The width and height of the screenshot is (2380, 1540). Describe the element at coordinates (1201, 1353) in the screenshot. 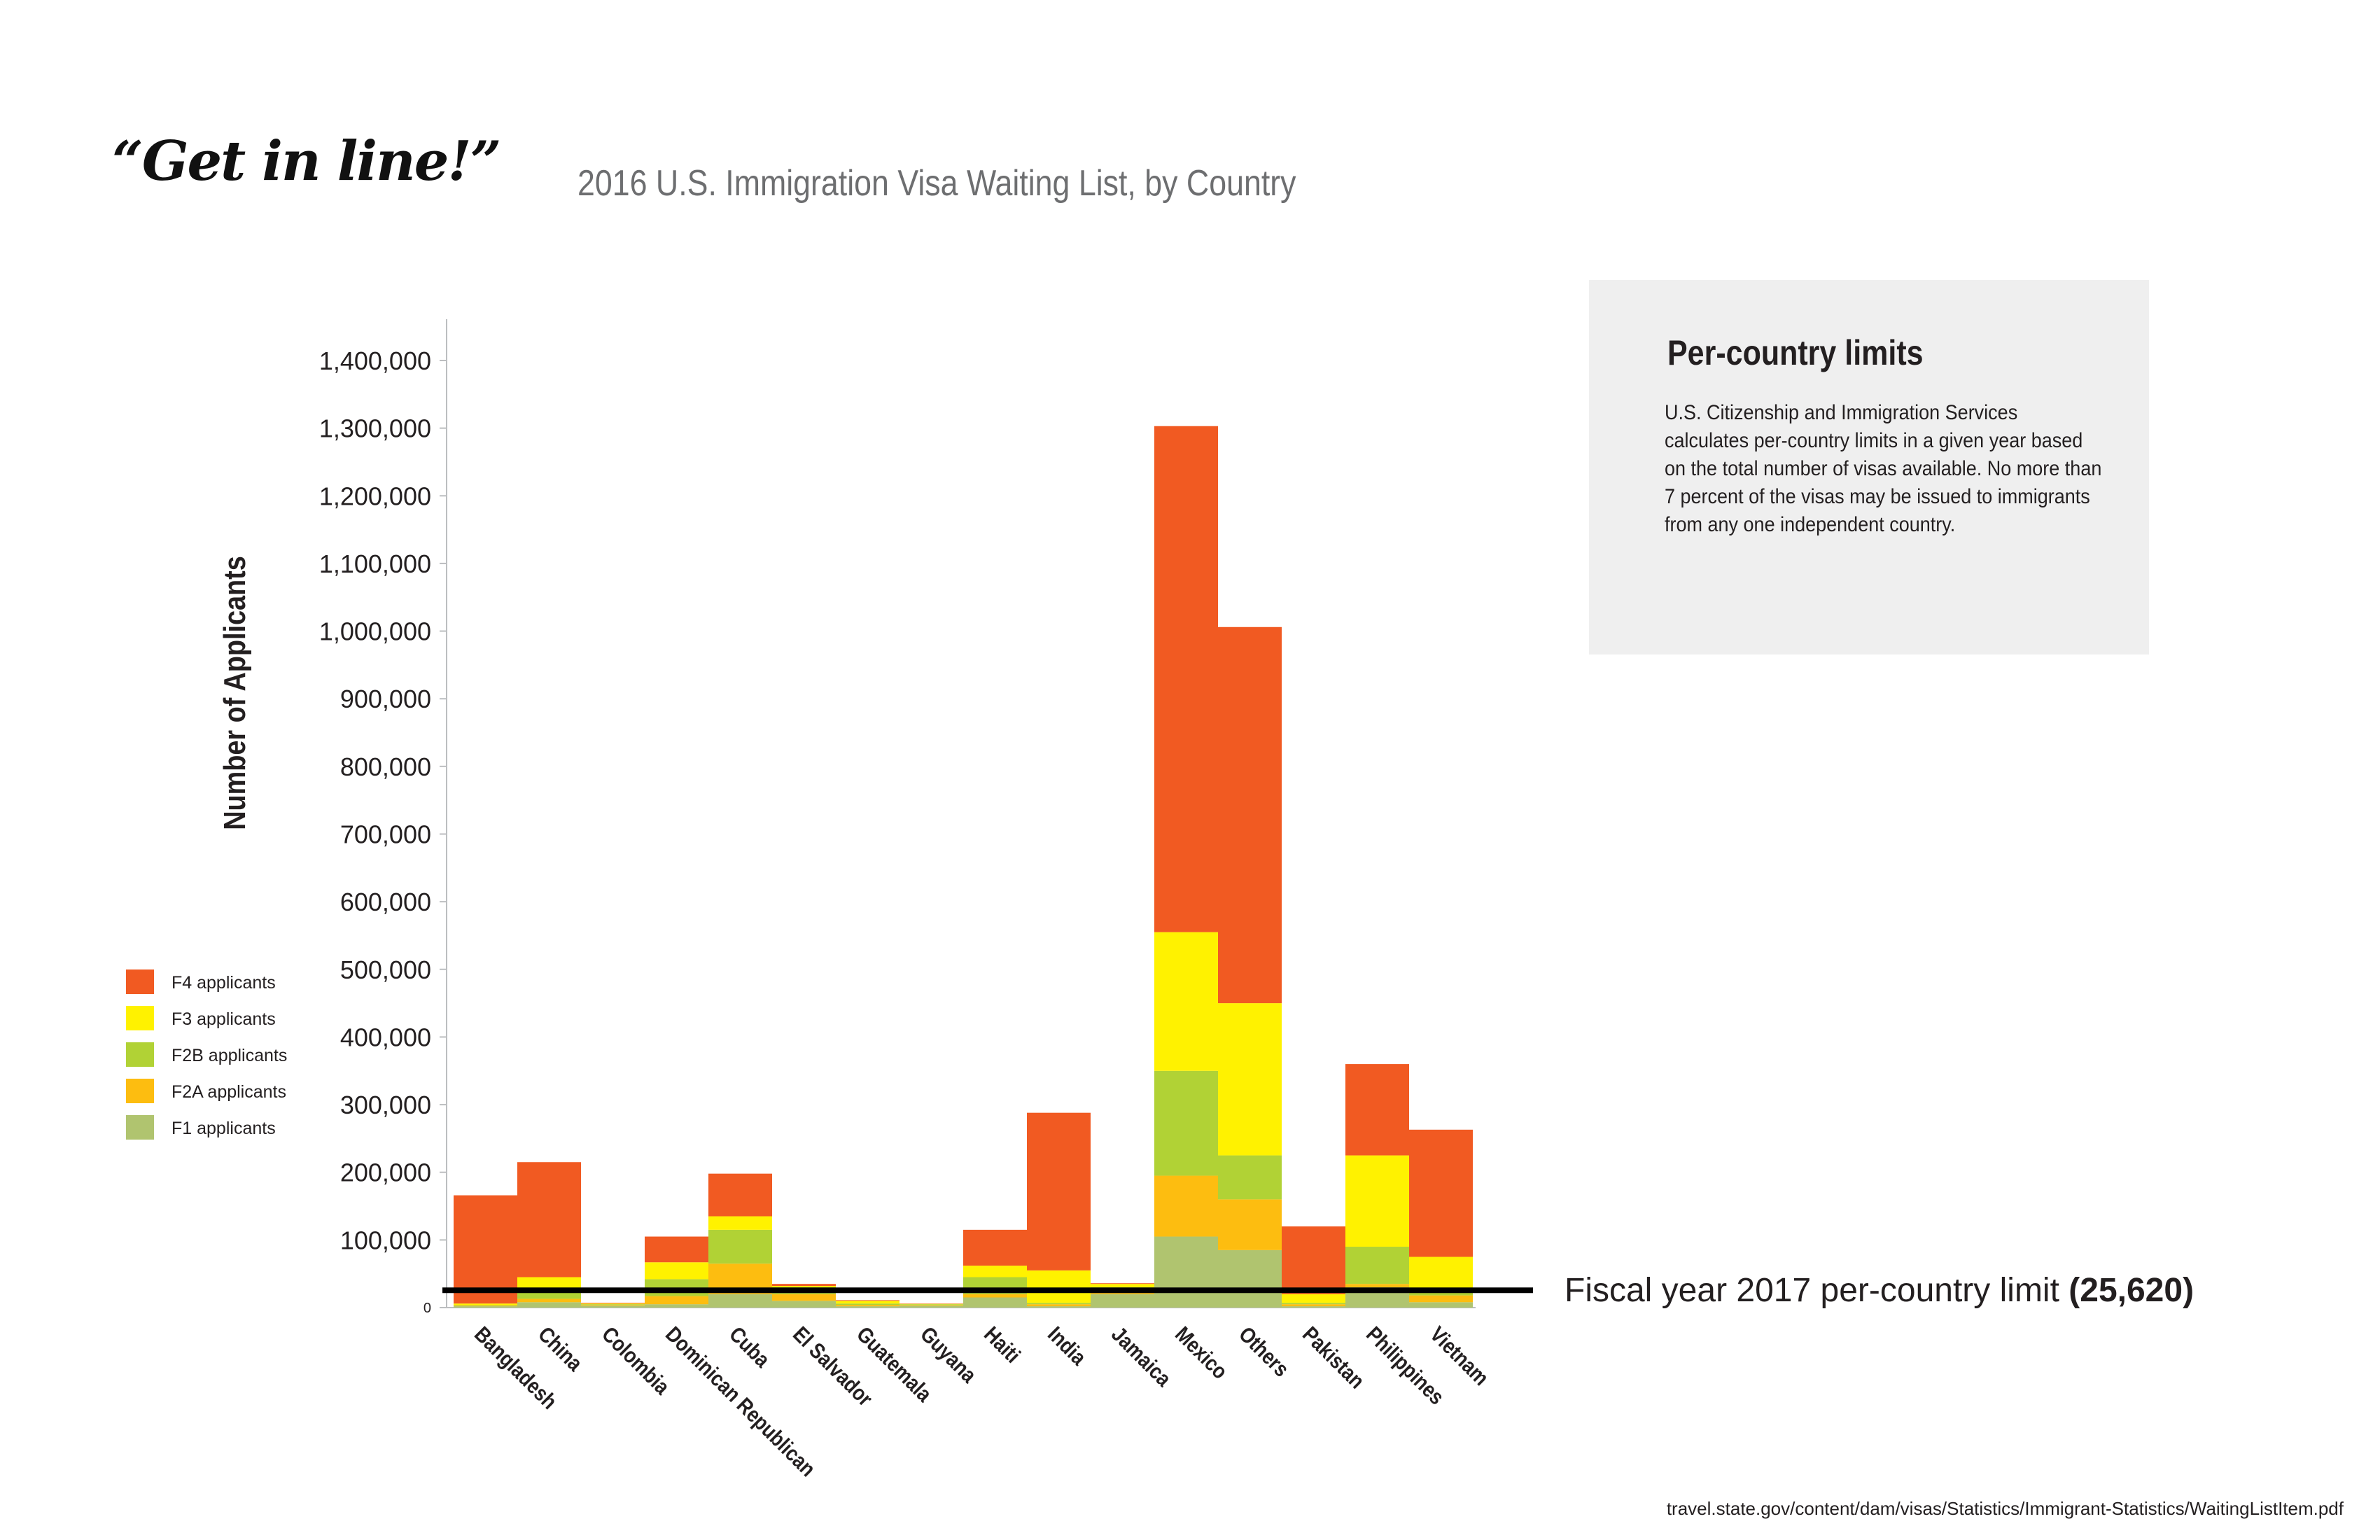

I see `x-tick-label: Mexico` at that location.